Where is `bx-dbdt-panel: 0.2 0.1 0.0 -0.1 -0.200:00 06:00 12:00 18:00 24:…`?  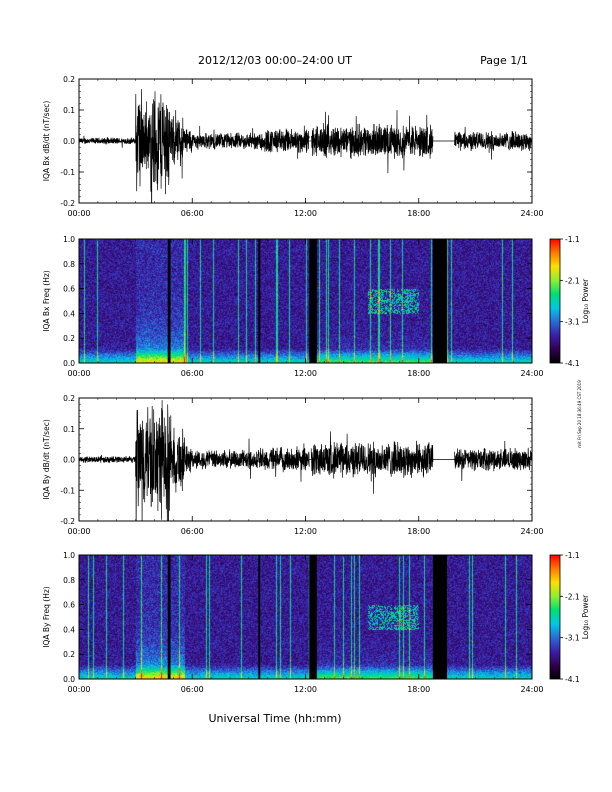 bx-dbdt-panel: 0.2 0.1 0.0 -0.1 -0.200:00 06:00 12:00 18:00 24:… is located at coordinates (293, 146).